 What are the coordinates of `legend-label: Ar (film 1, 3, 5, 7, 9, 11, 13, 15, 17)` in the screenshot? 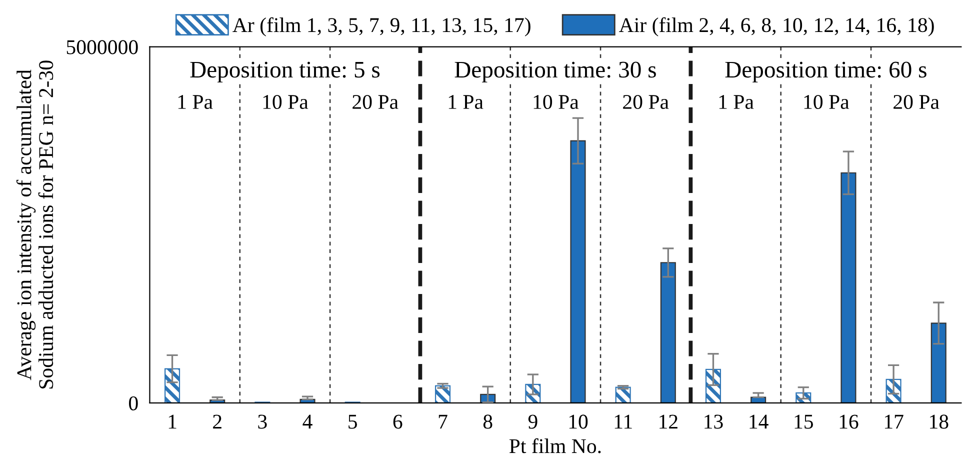 It's located at (381, 26).